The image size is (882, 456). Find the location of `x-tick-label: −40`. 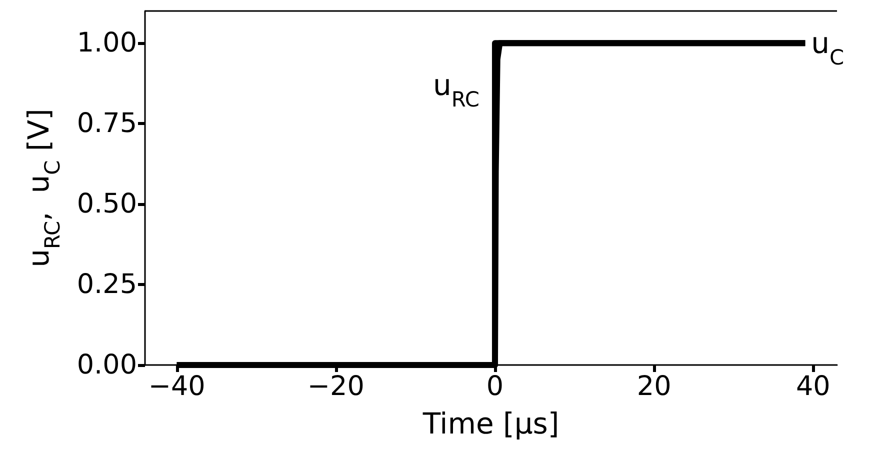

x-tick-label: −40 is located at coordinates (177, 386).